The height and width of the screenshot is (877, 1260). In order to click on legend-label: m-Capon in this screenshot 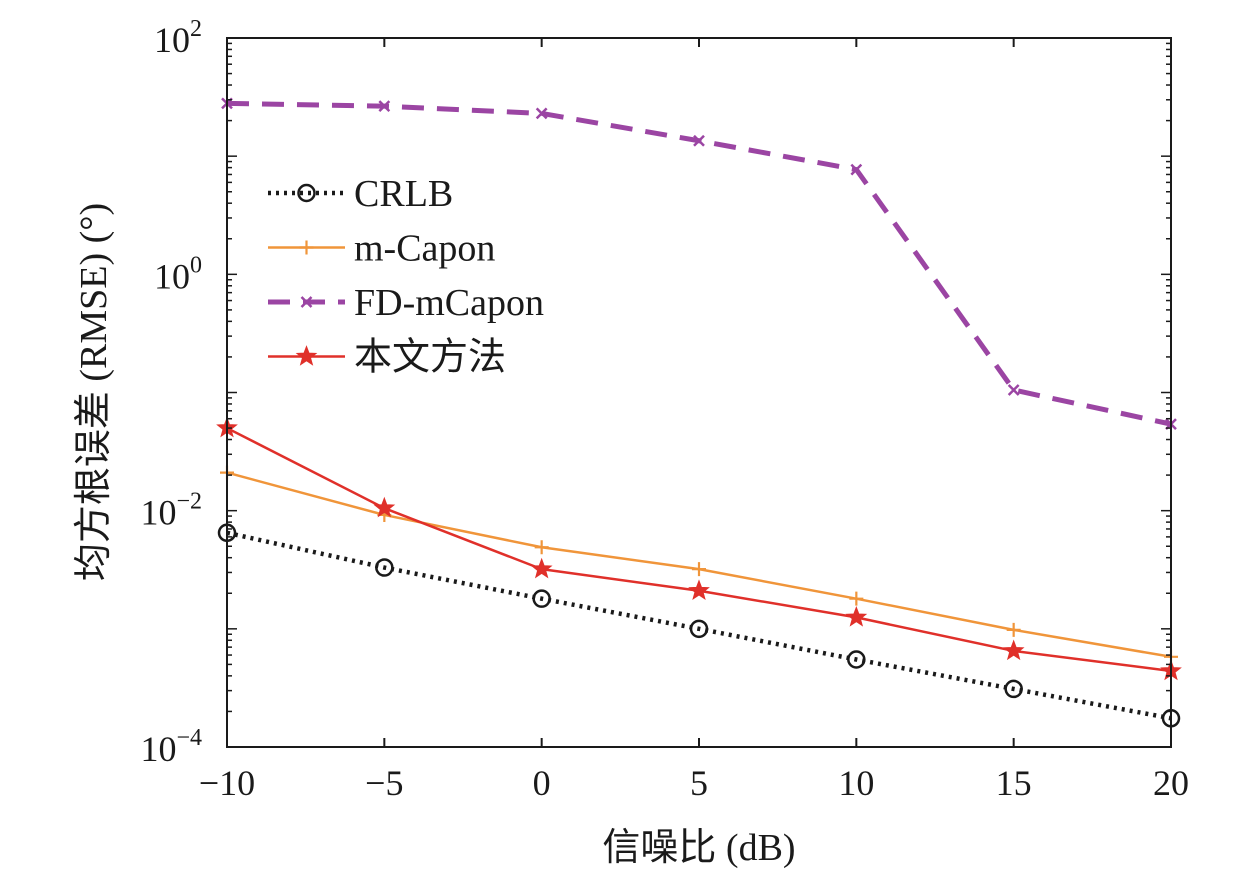, I will do `click(424, 249)`.